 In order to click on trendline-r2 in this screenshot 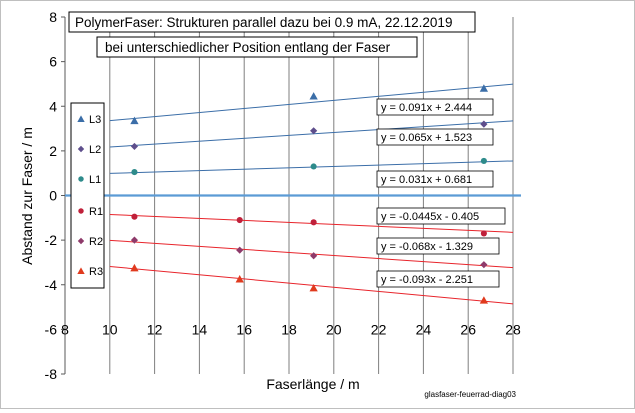, I will do `click(311, 254)`.